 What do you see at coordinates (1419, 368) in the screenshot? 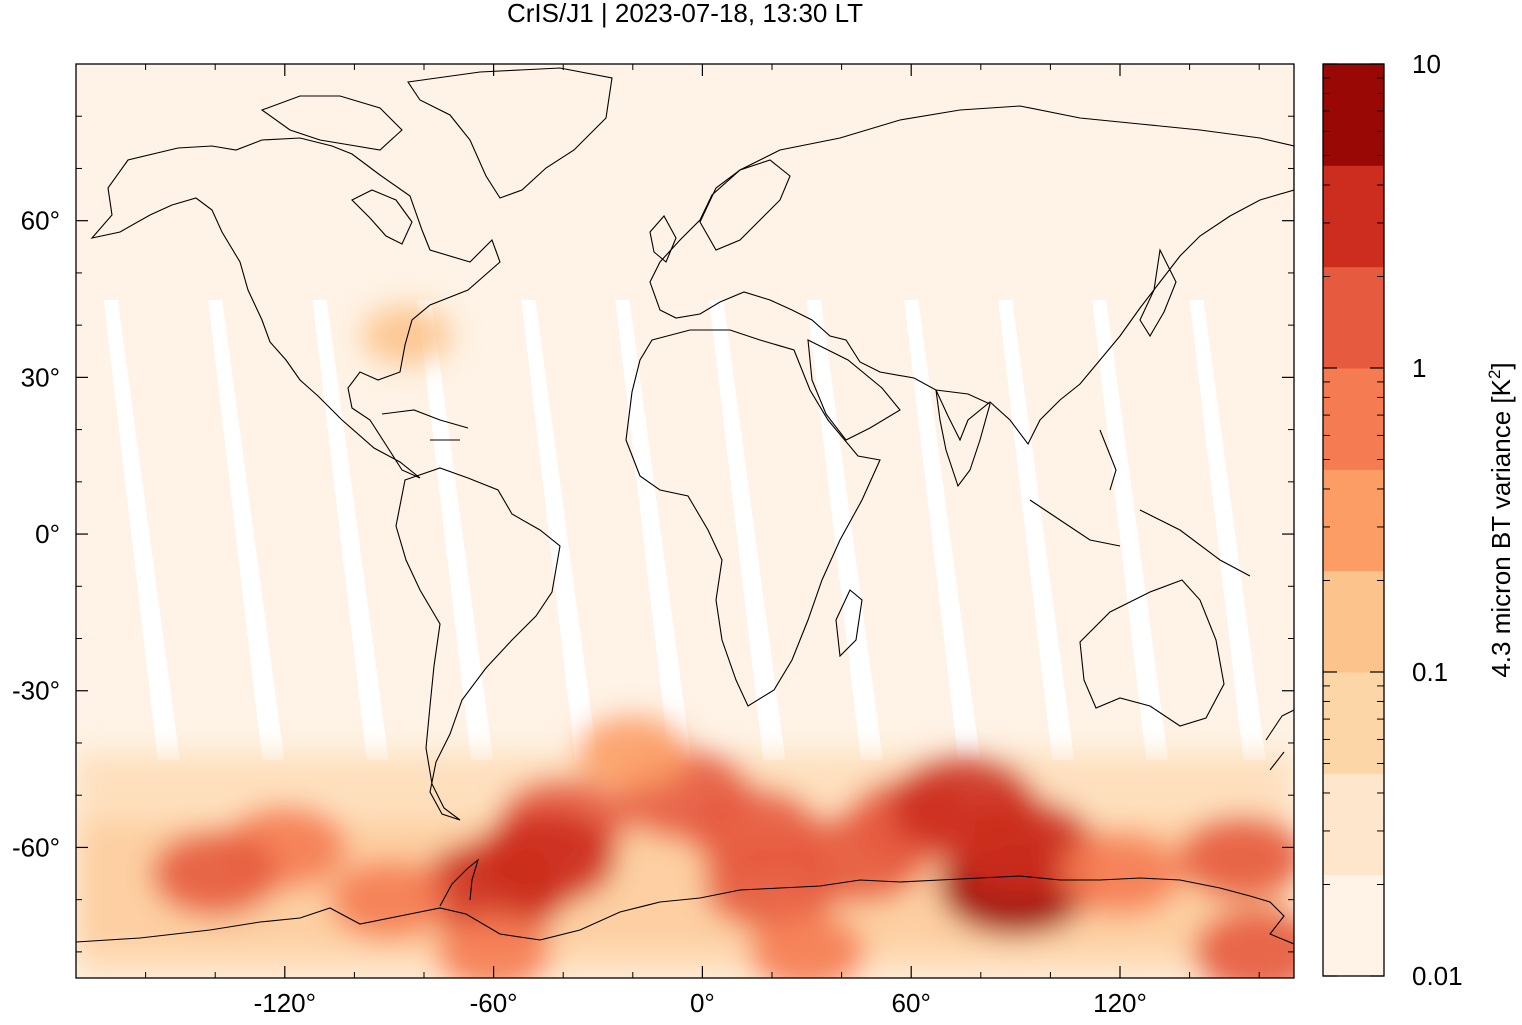
I see `colorbar-tick-label: 1` at bounding box center [1419, 368].